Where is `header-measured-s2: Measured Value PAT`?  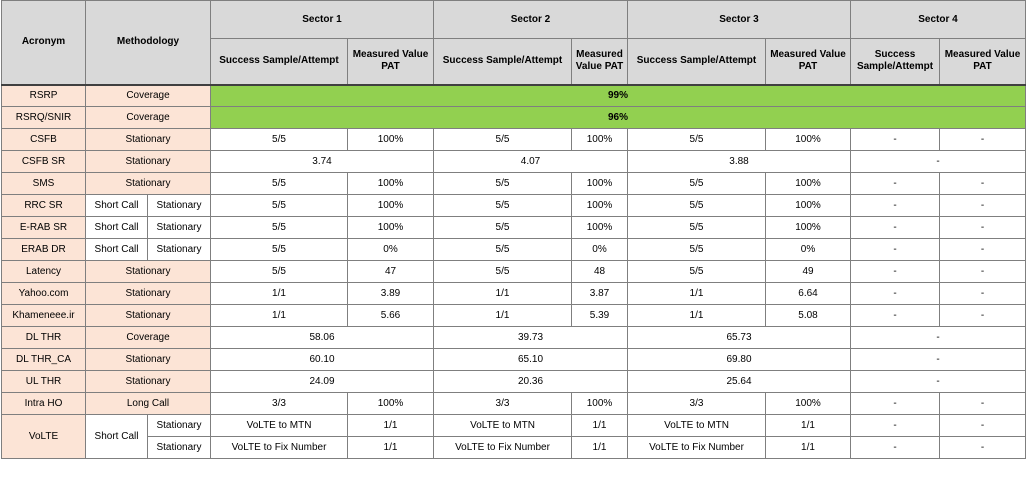 header-measured-s2: Measured Value PAT is located at coordinates (599, 61).